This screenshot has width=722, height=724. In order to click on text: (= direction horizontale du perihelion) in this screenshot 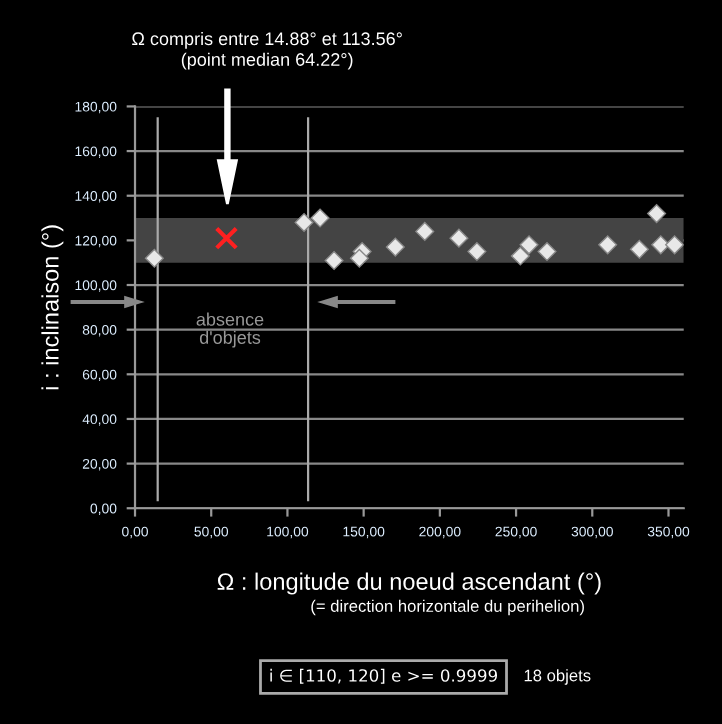, I will do `click(447, 607)`.